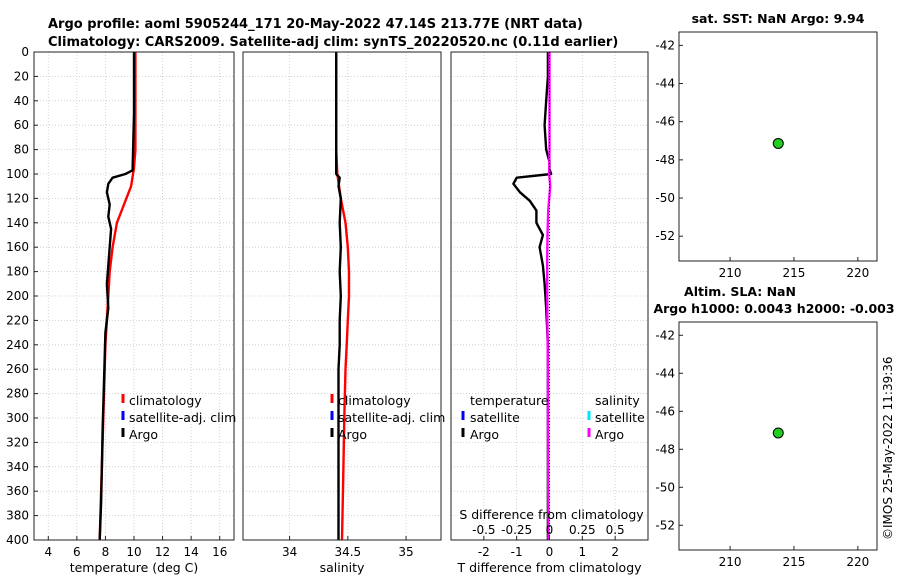 The width and height of the screenshot is (900, 580). What do you see at coordinates (77, 552) in the screenshot?
I see `temperature-xtick-label: 6` at bounding box center [77, 552].